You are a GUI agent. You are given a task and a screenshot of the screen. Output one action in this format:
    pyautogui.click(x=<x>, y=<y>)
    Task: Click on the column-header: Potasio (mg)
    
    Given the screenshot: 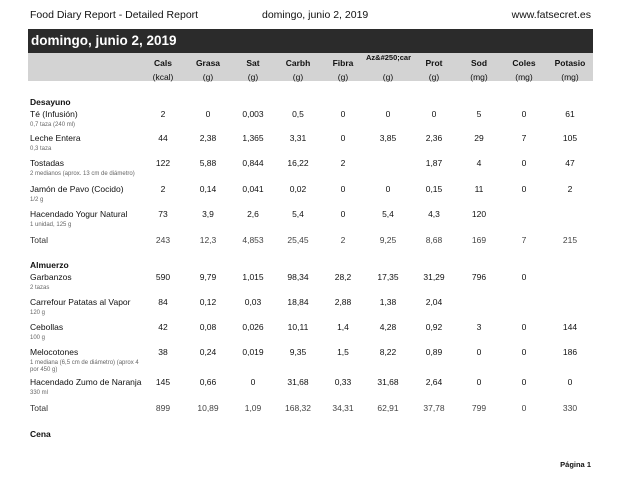 What is the action you would take?
    pyautogui.click(x=570, y=67)
    